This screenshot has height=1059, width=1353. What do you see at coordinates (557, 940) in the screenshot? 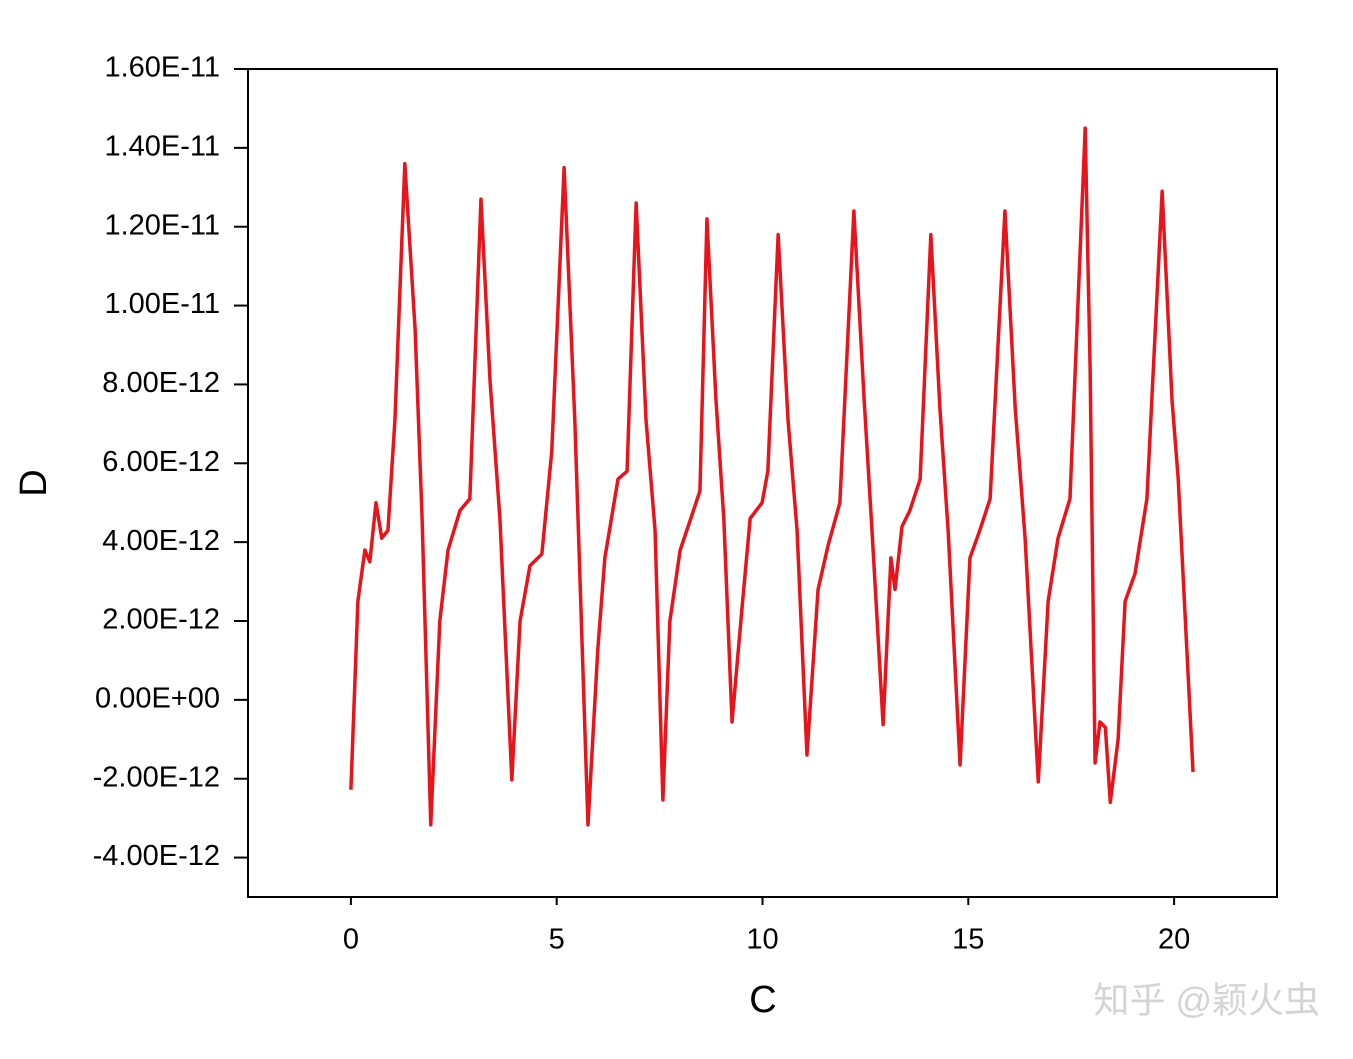
I see `x-tick-label: 5` at bounding box center [557, 940].